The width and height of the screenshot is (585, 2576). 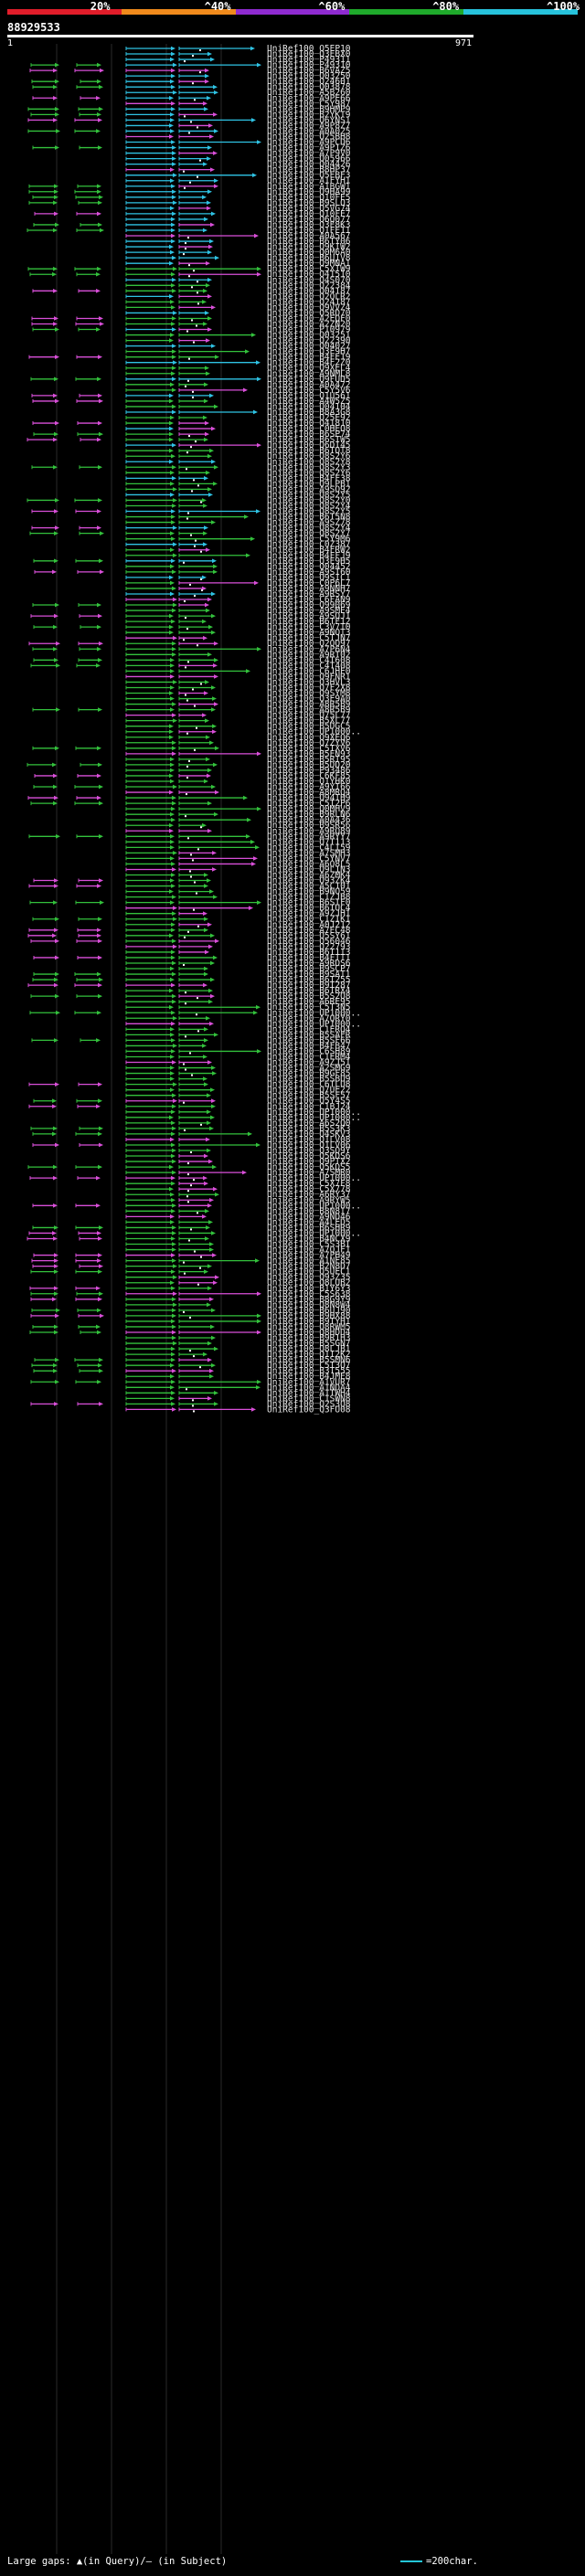 I want to click on hit-label: UniRef100_B9HMP9, so click(x=309, y=109).